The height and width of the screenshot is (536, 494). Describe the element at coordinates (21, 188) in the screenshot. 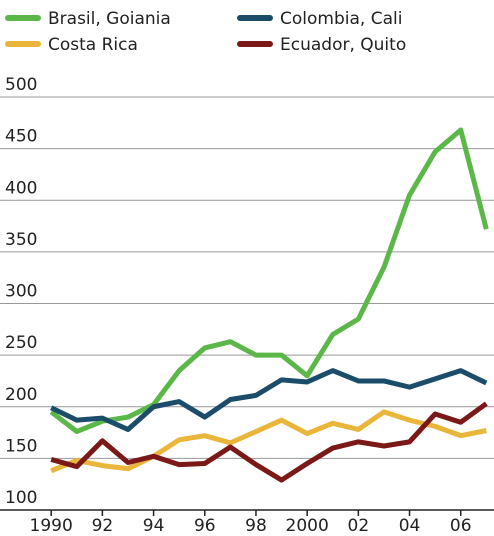

I see `y-tick-label: 400` at that location.